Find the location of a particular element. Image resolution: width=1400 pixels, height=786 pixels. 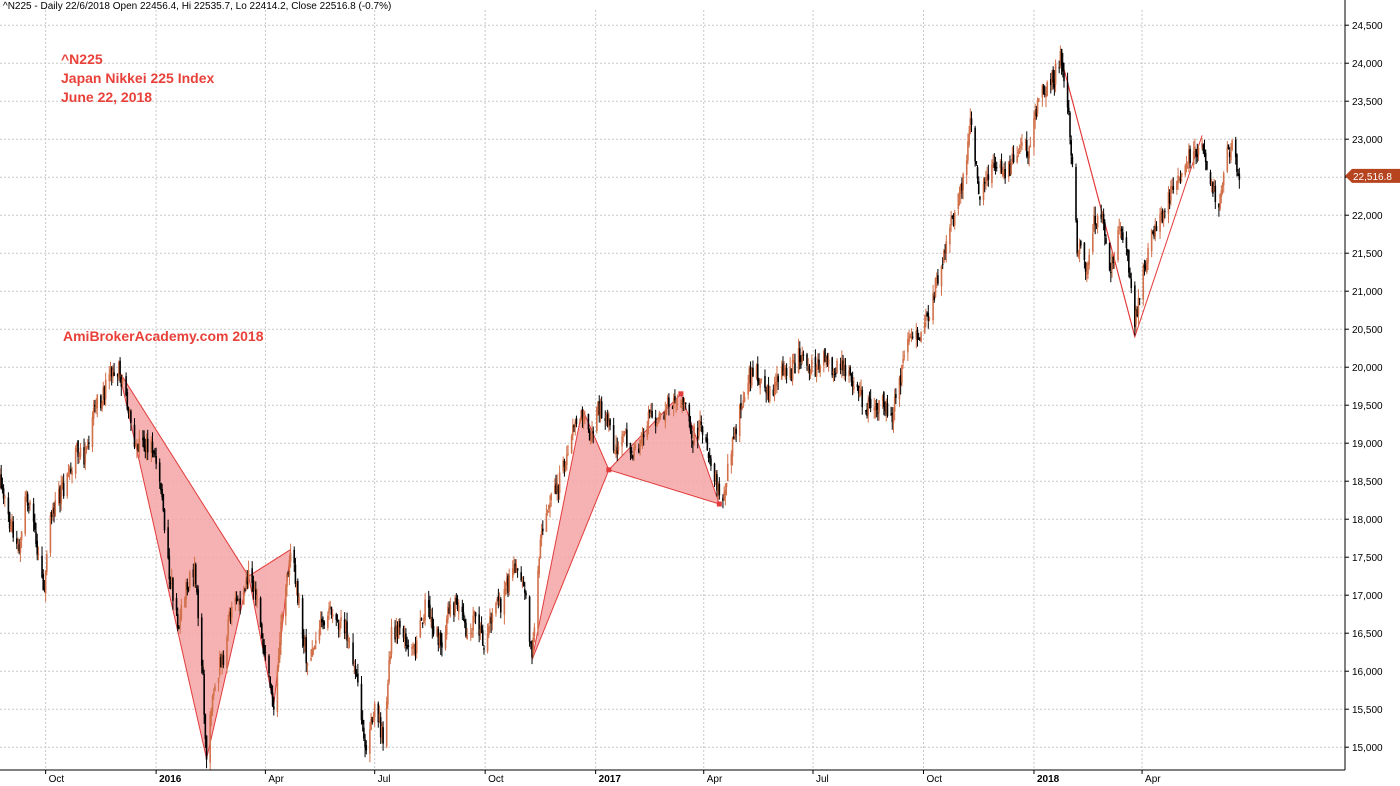

x-tick-label: 2016 is located at coordinates (170, 779).